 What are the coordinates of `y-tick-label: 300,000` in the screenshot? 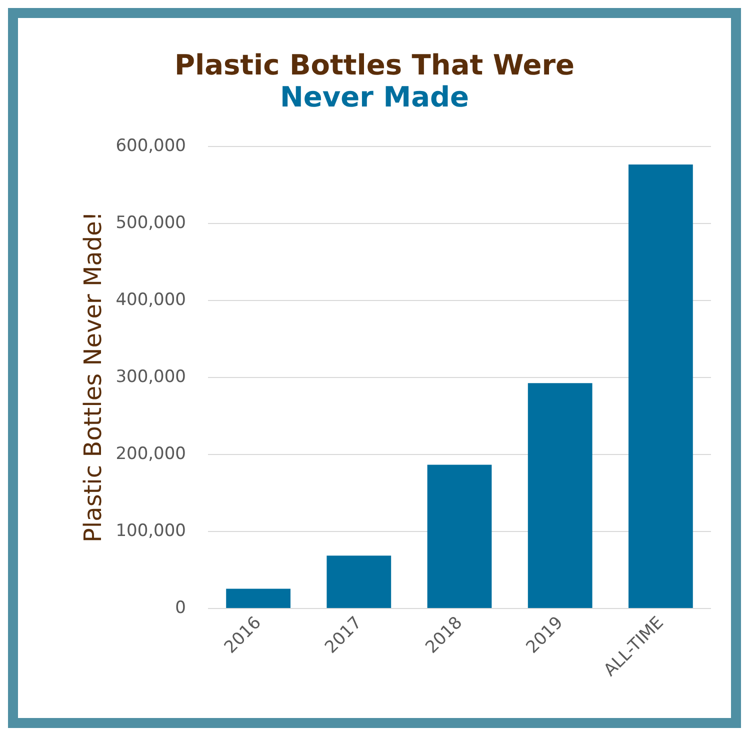 It's located at (151, 377).